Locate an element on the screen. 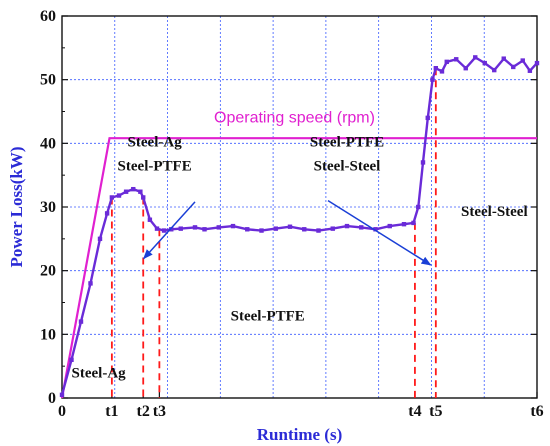 The width and height of the screenshot is (550, 446). y-tick-label: 10 is located at coordinates (48, 334).